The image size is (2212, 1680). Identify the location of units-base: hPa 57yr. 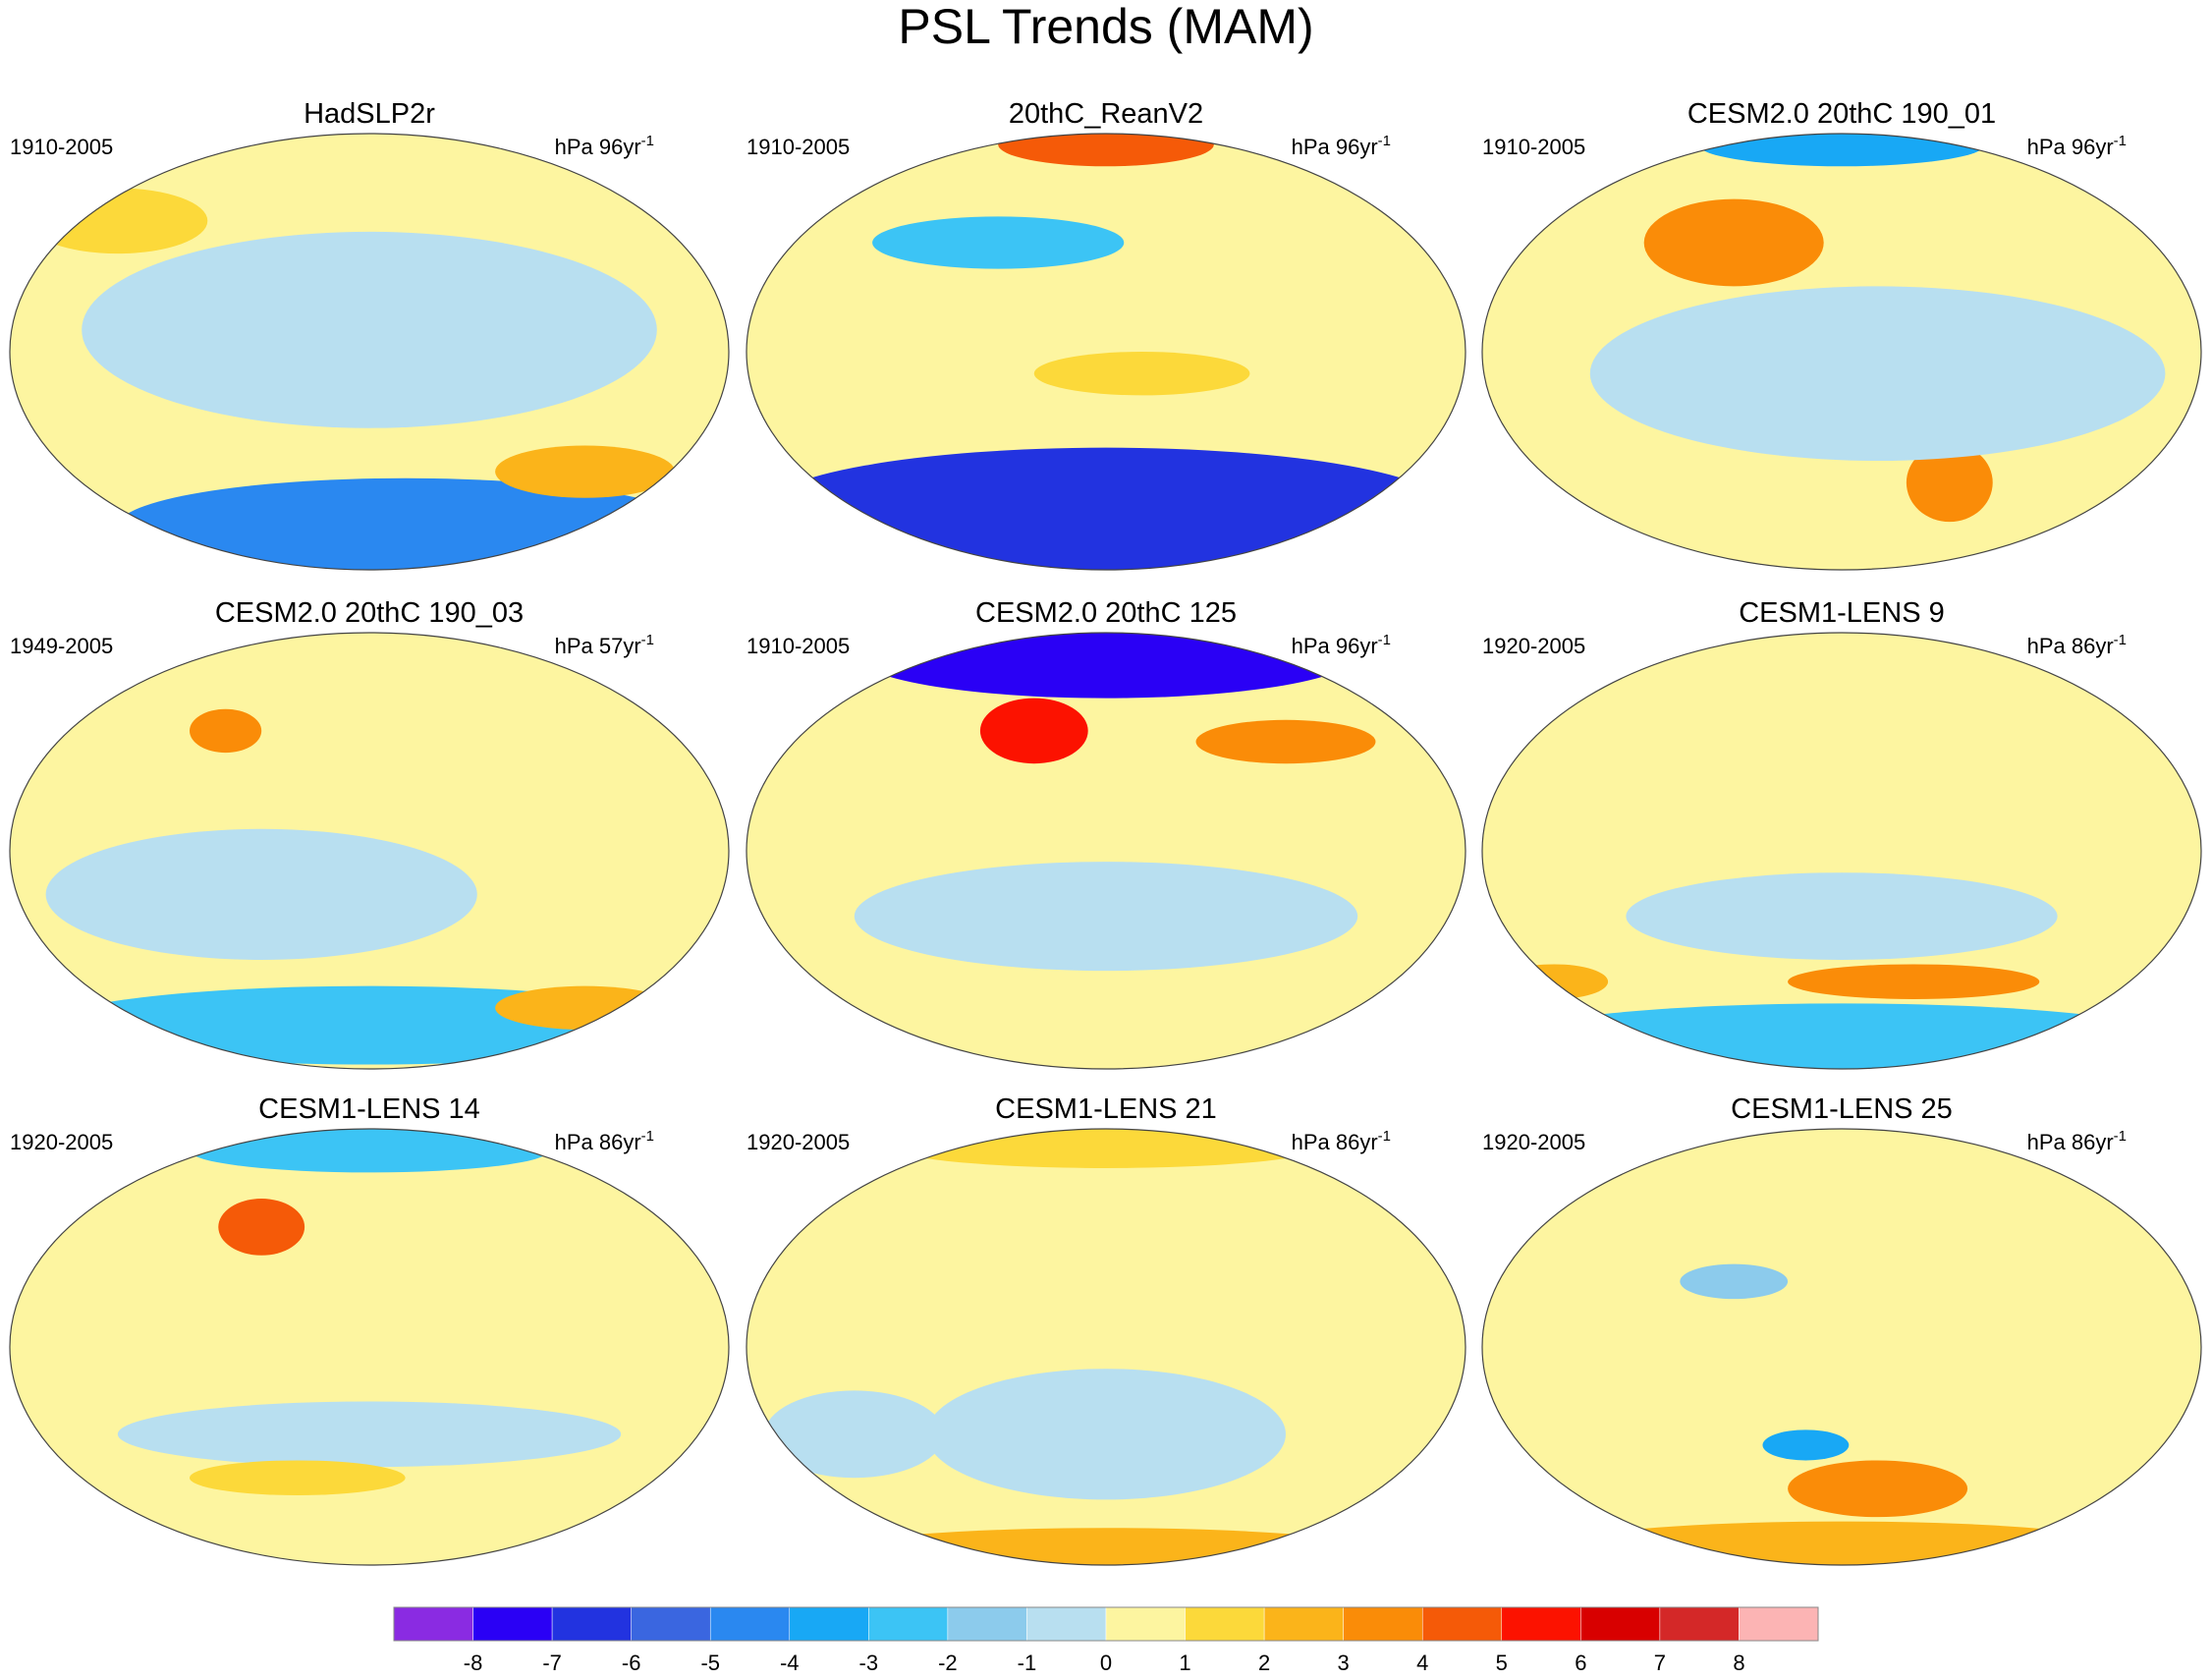
(598, 646).